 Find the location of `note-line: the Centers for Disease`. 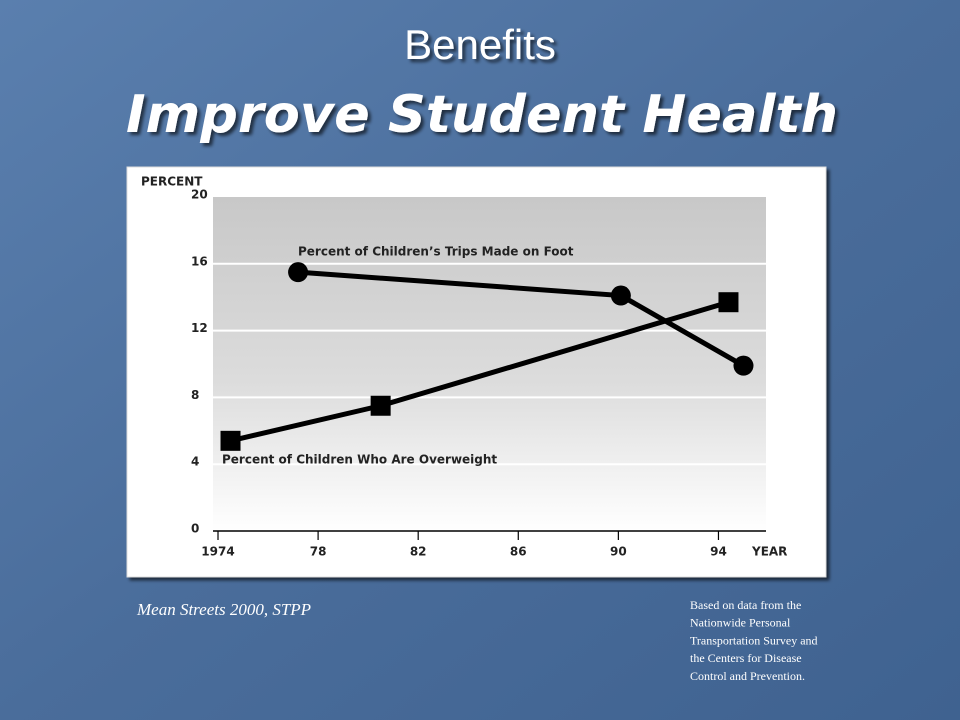

note-line: the Centers for Disease is located at coordinates (746, 658).